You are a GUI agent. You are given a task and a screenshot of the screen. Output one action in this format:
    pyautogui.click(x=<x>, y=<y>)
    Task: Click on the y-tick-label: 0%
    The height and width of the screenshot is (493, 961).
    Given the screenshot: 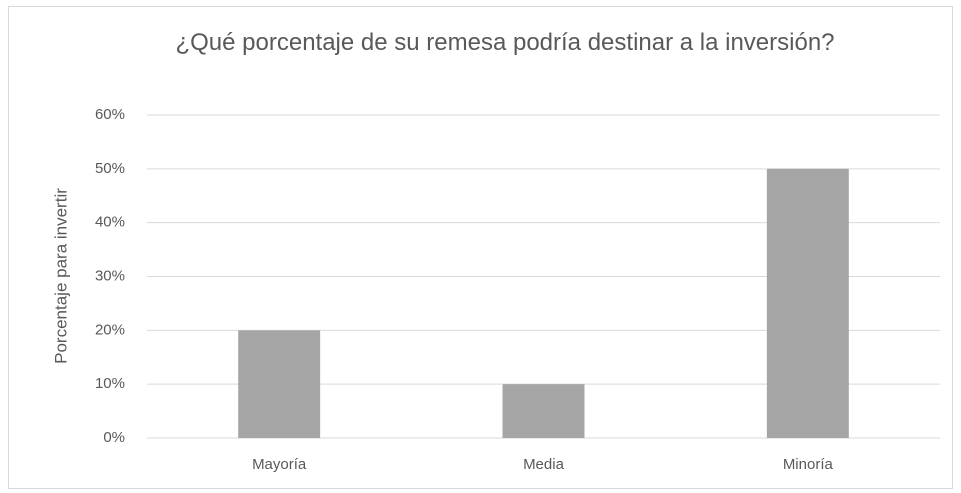 What is the action you would take?
    pyautogui.click(x=114, y=437)
    